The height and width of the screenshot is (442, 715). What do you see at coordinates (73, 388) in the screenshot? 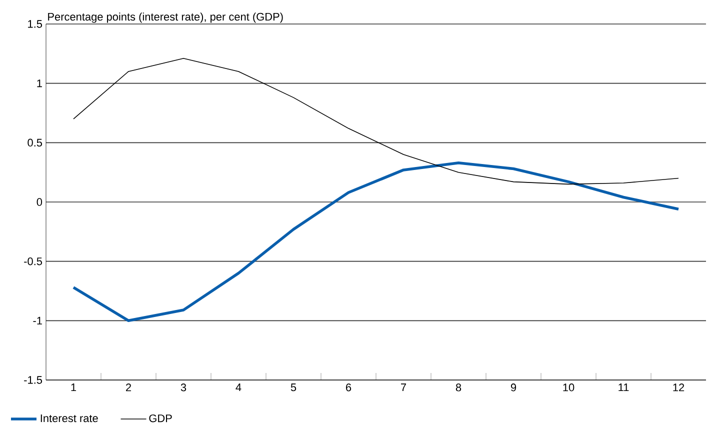
I see `x-tick-label: 1` at bounding box center [73, 388].